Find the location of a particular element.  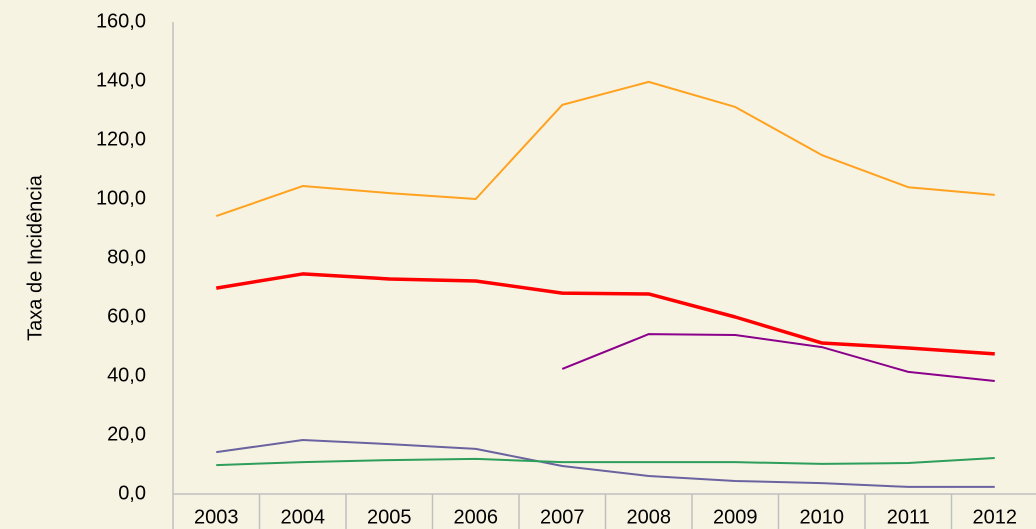

x-tick-label: 2003 is located at coordinates (216, 517).